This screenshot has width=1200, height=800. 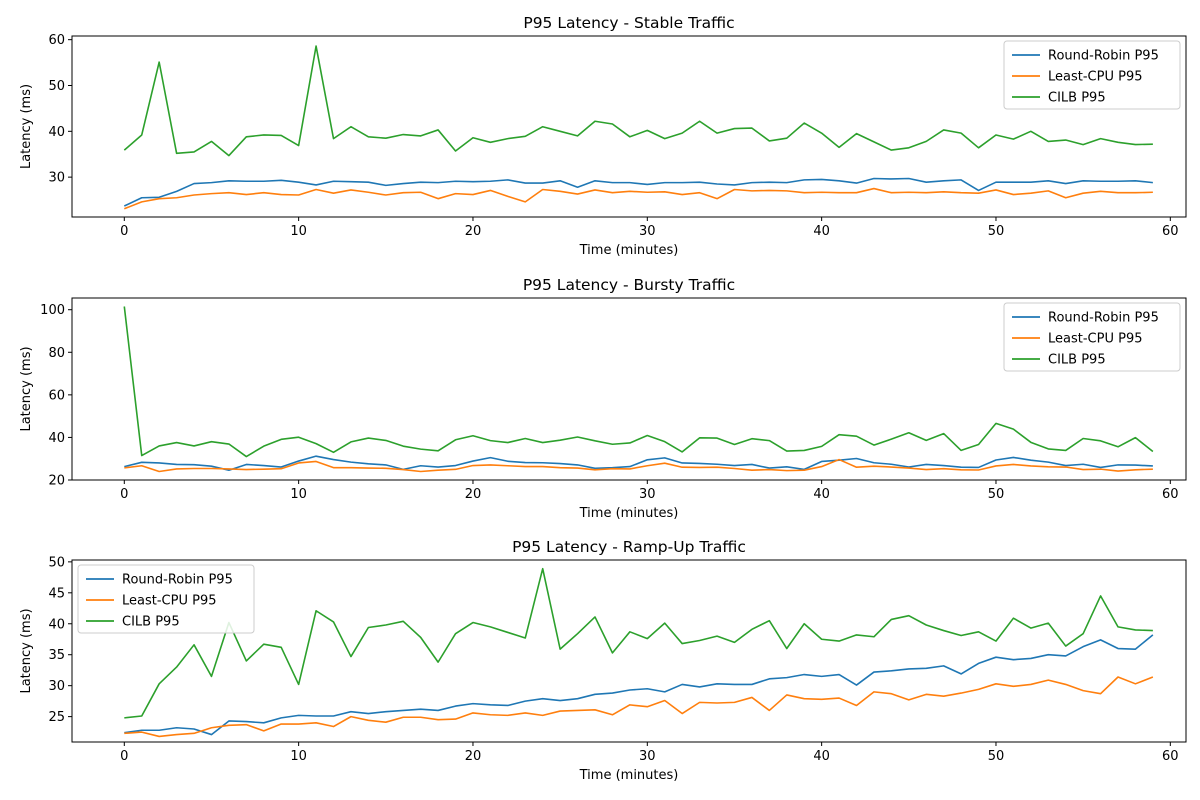 What do you see at coordinates (56, 655) in the screenshot?
I see `y-tick-label: 35` at bounding box center [56, 655].